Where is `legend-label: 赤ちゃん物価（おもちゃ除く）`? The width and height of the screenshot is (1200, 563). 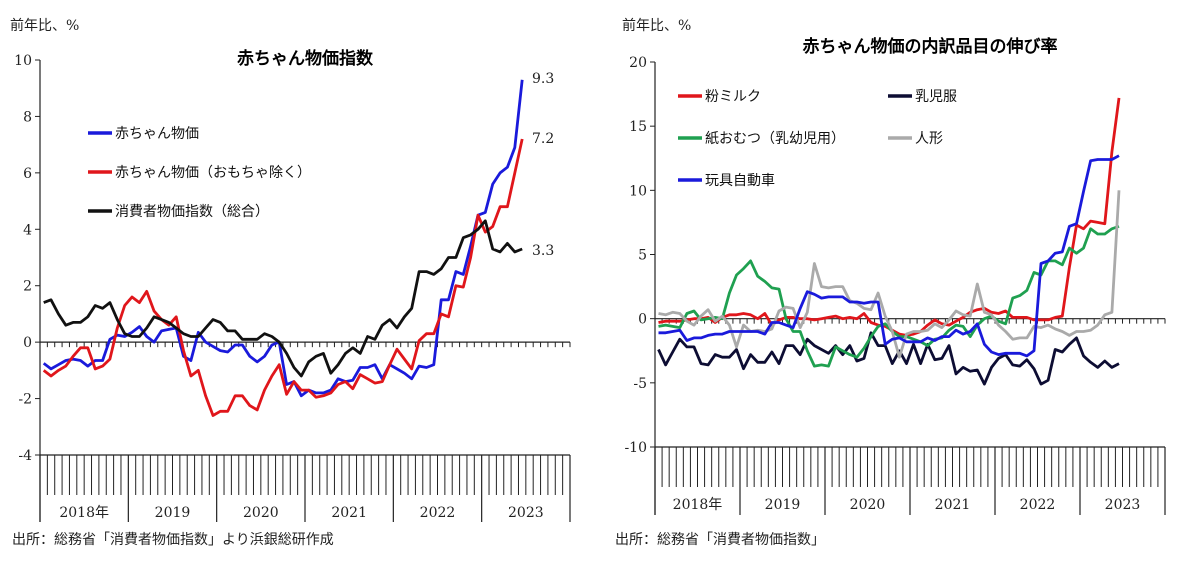
legend-label: 赤ちゃん物価（おもちゃ除く） is located at coordinates (213, 173).